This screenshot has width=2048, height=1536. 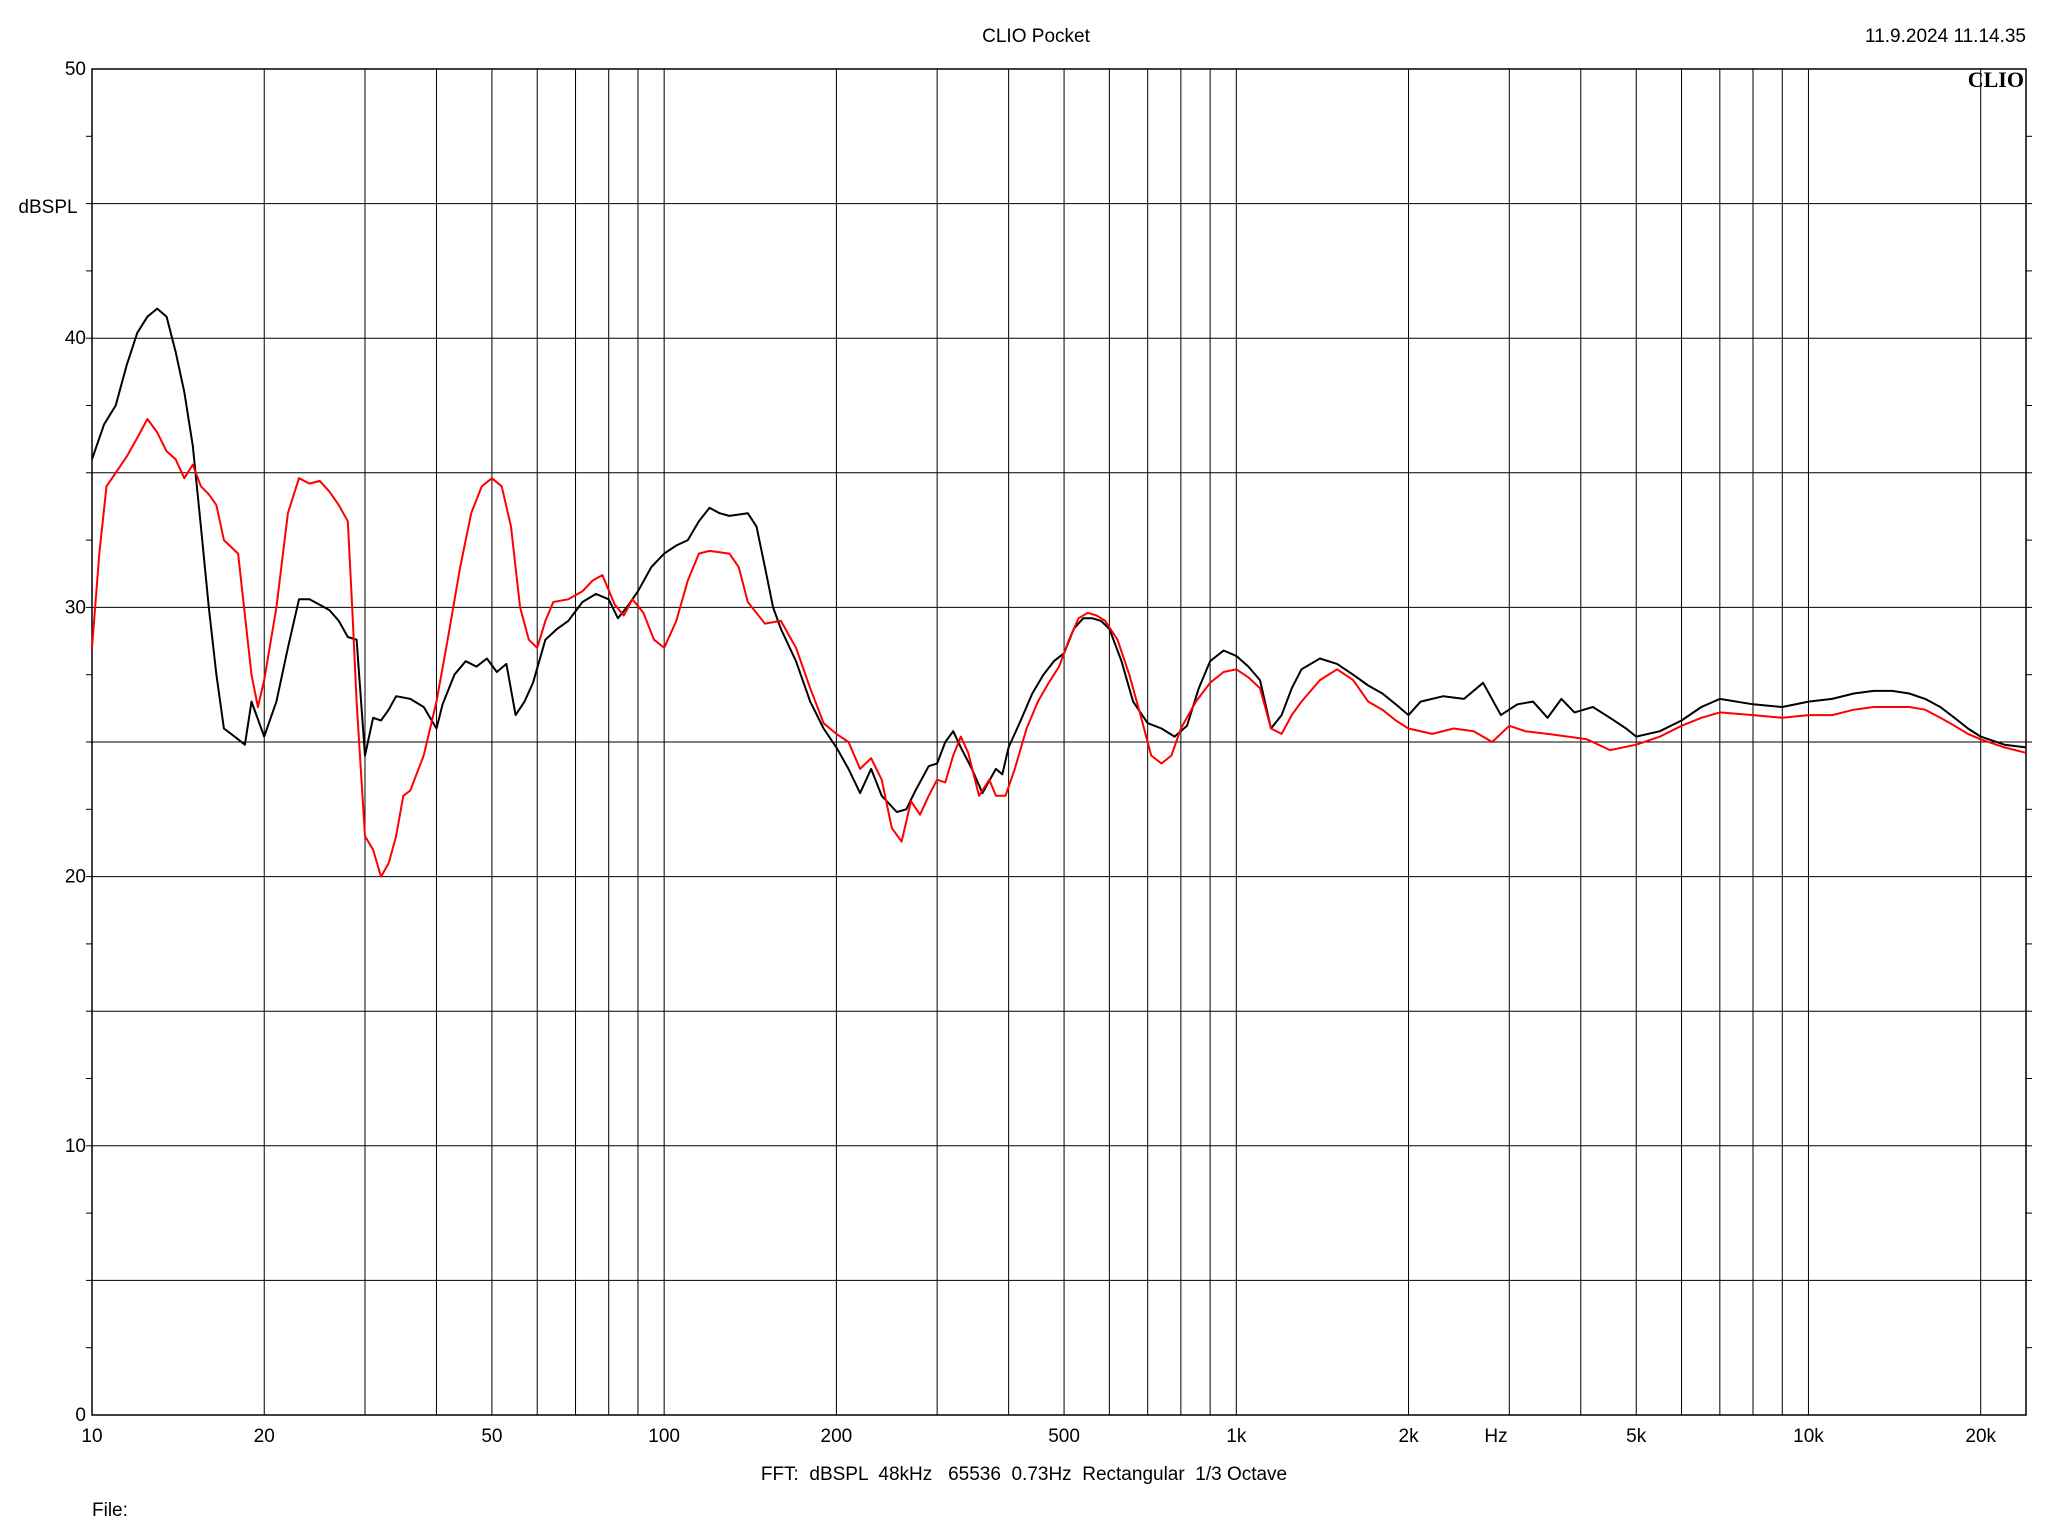 I want to click on y-tick-label: 20, so click(x=75, y=877).